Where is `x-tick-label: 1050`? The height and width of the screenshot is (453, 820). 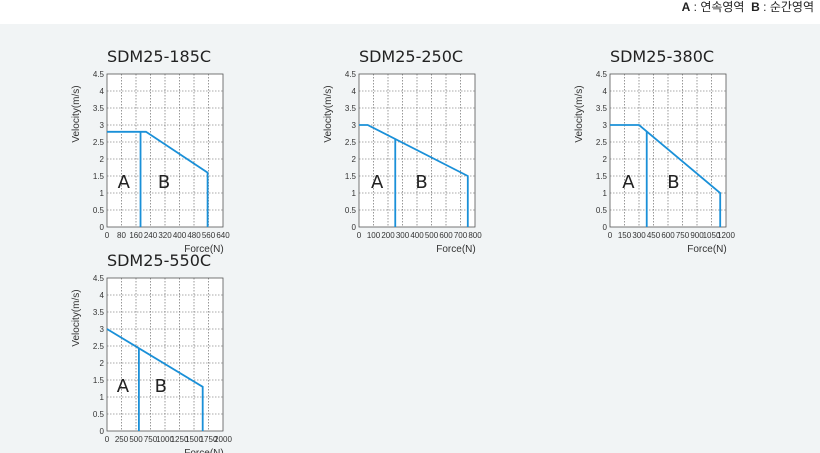 x-tick-label: 1050 is located at coordinates (712, 235).